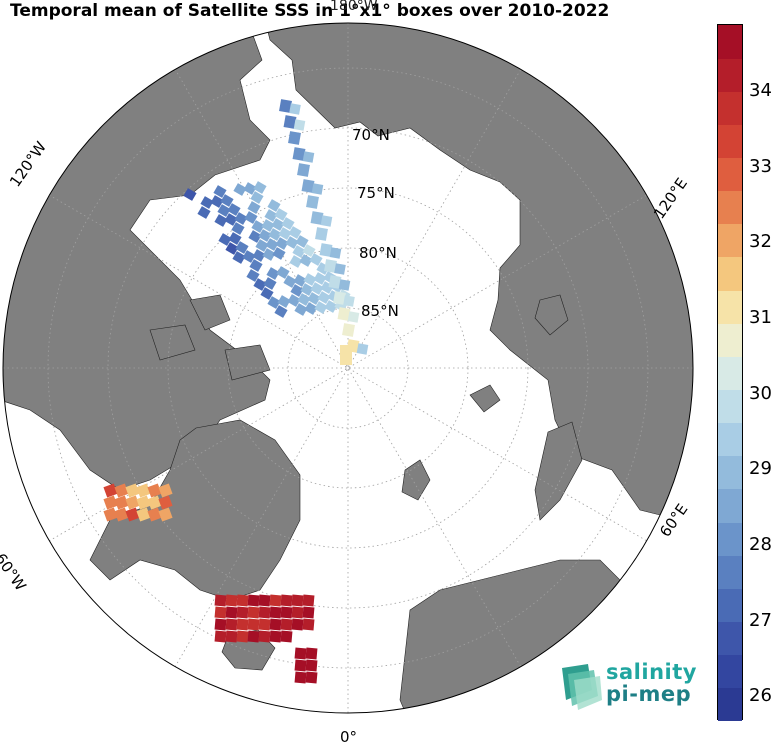  I want to click on lon-label-0: 0°, so click(349, 737).